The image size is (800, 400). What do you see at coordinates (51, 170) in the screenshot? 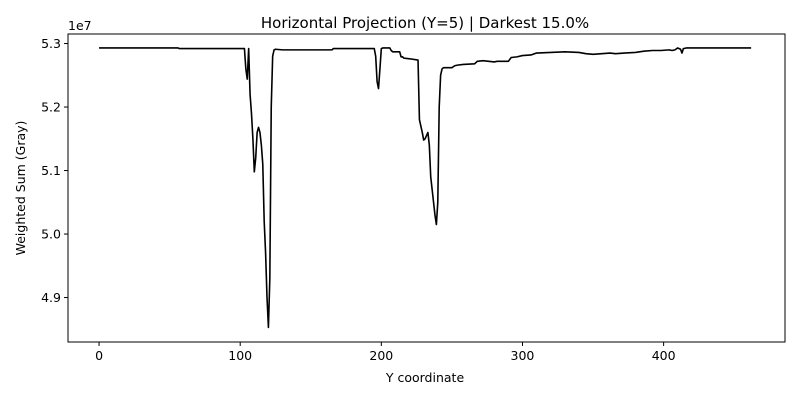
I see `y-tick-label: 5.1` at bounding box center [51, 170].